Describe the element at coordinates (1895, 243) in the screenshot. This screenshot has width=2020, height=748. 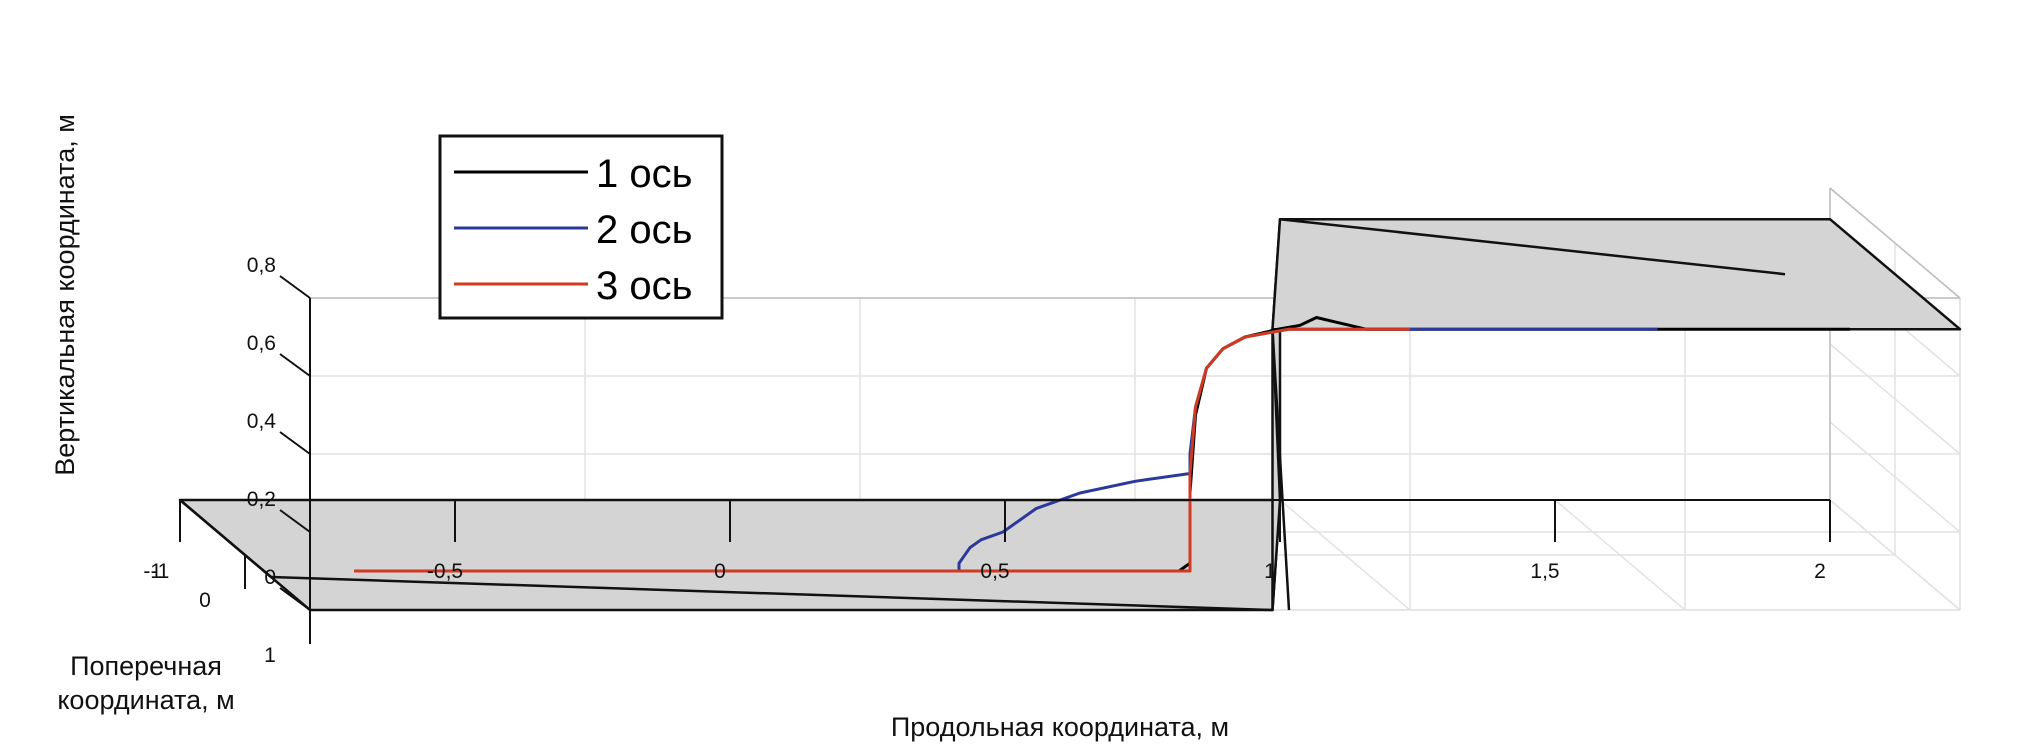
I see `box-edge` at that location.